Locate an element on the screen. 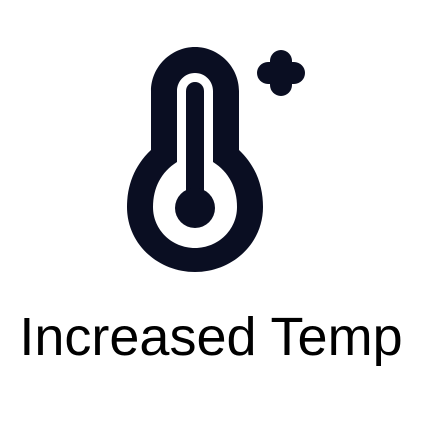 The width and height of the screenshot is (422, 422). plus-icon is located at coordinates (281, 73).